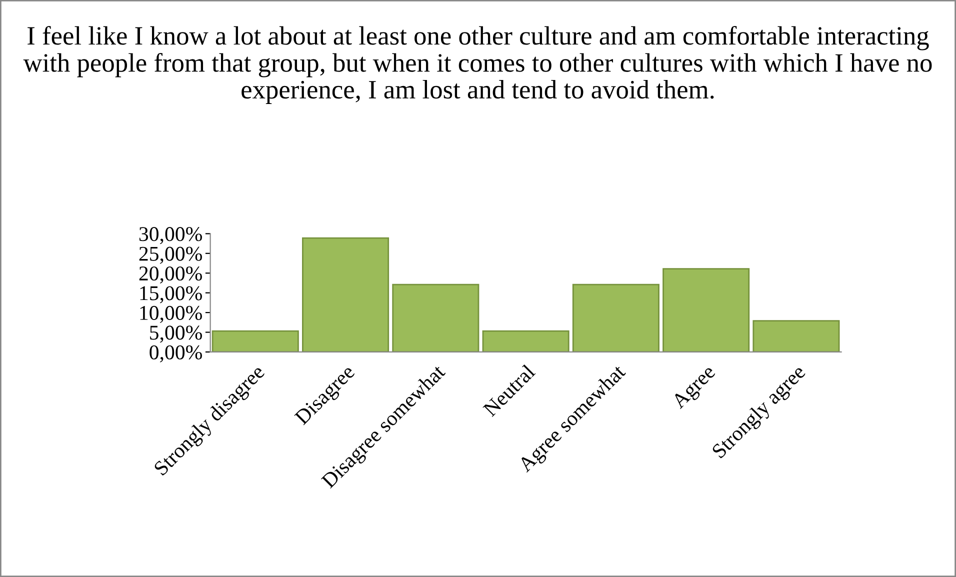 The image size is (956, 577). What do you see at coordinates (176, 353) in the screenshot?
I see `y-tick-label: 0,00%` at bounding box center [176, 353].